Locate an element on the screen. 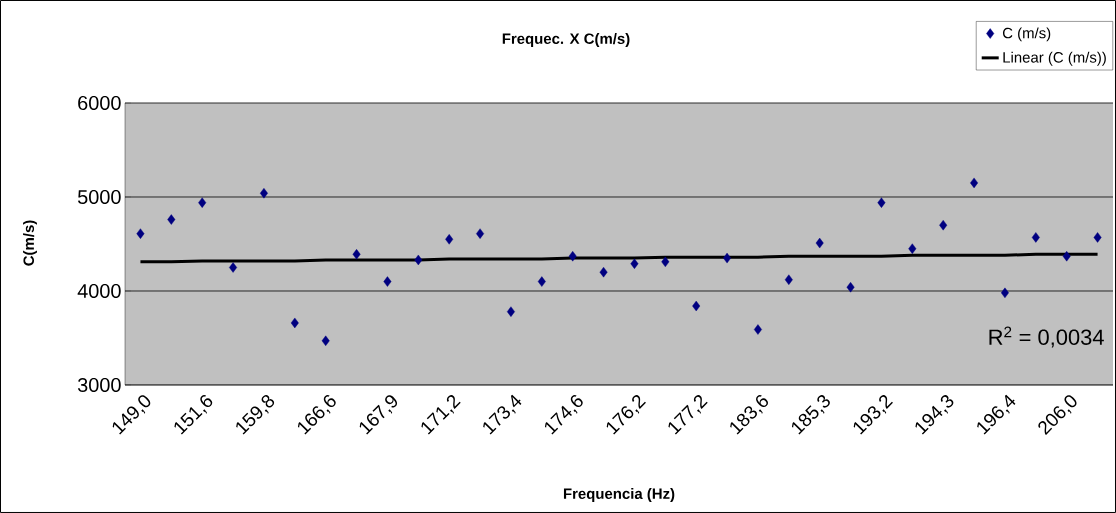  x-axis-title: Frequencia (Hz) is located at coordinates (619, 495).